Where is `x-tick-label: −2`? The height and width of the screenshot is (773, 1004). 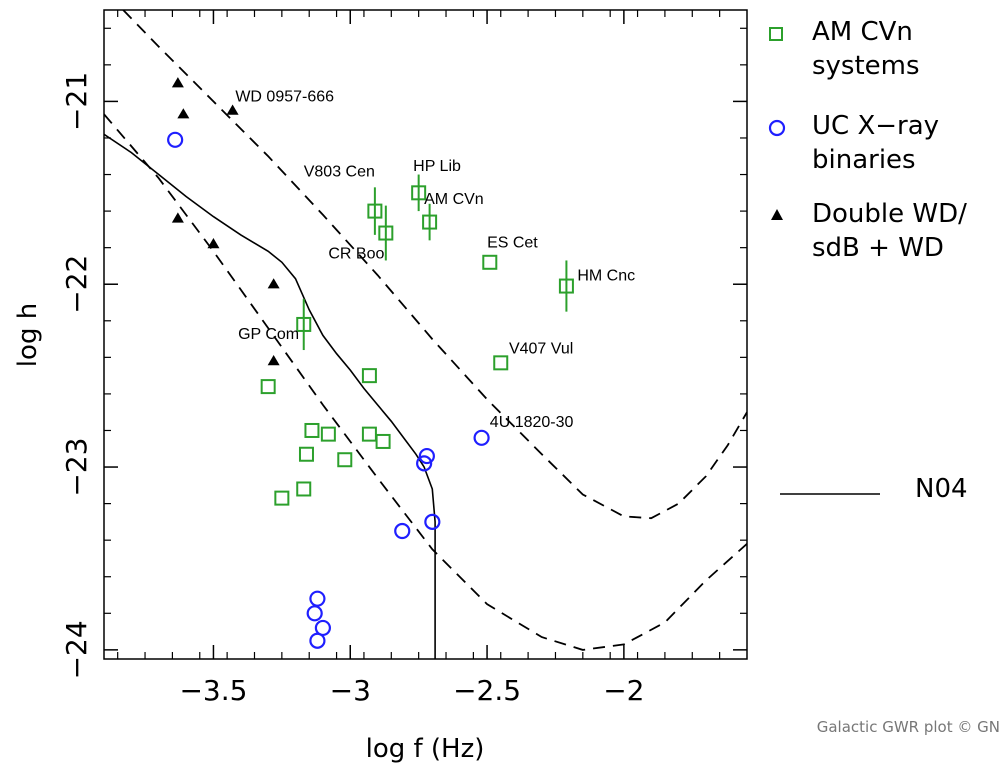
x-tick-label: −2 is located at coordinates (623, 690).